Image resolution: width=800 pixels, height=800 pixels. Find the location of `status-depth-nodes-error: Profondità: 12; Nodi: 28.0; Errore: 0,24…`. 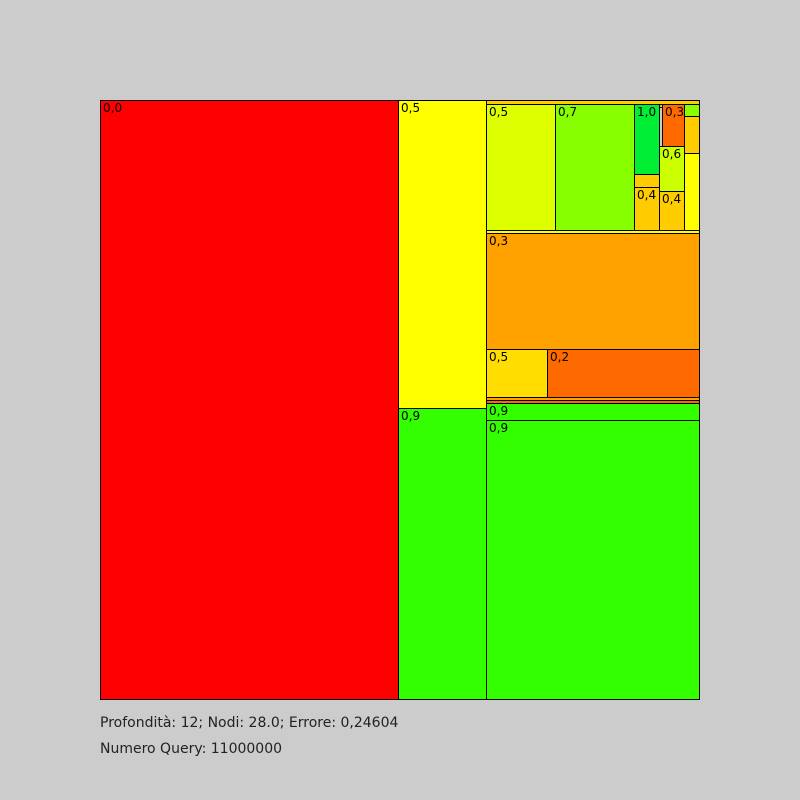

status-depth-nodes-error: Profondità: 12; Nodi: 28.0; Errore: 0,24… is located at coordinates (249, 723).